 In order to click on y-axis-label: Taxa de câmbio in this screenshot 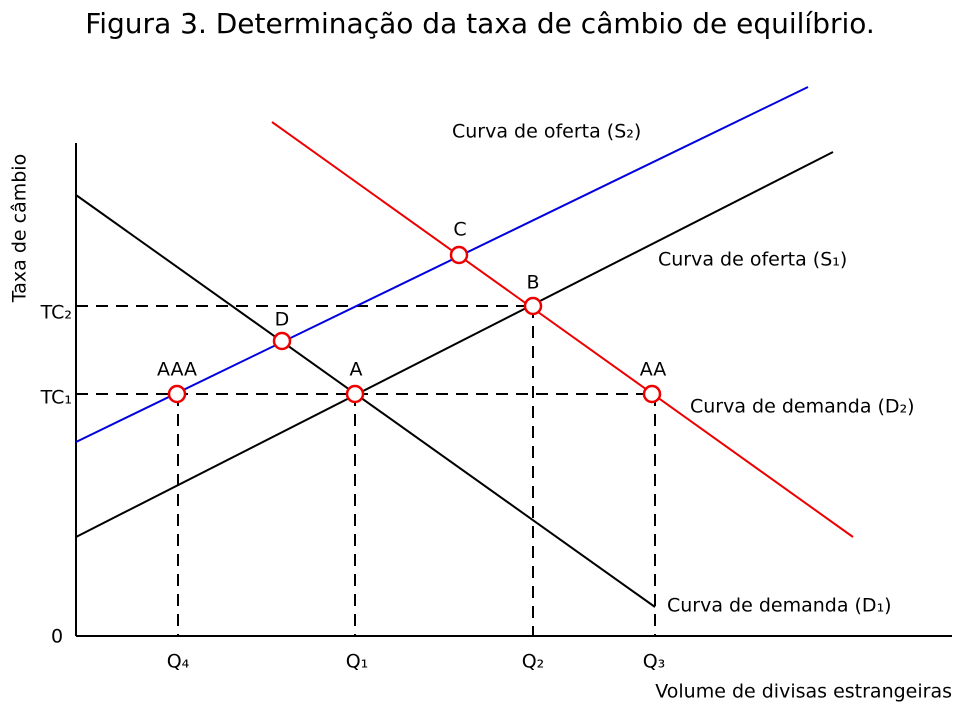, I will do `click(20, 228)`.